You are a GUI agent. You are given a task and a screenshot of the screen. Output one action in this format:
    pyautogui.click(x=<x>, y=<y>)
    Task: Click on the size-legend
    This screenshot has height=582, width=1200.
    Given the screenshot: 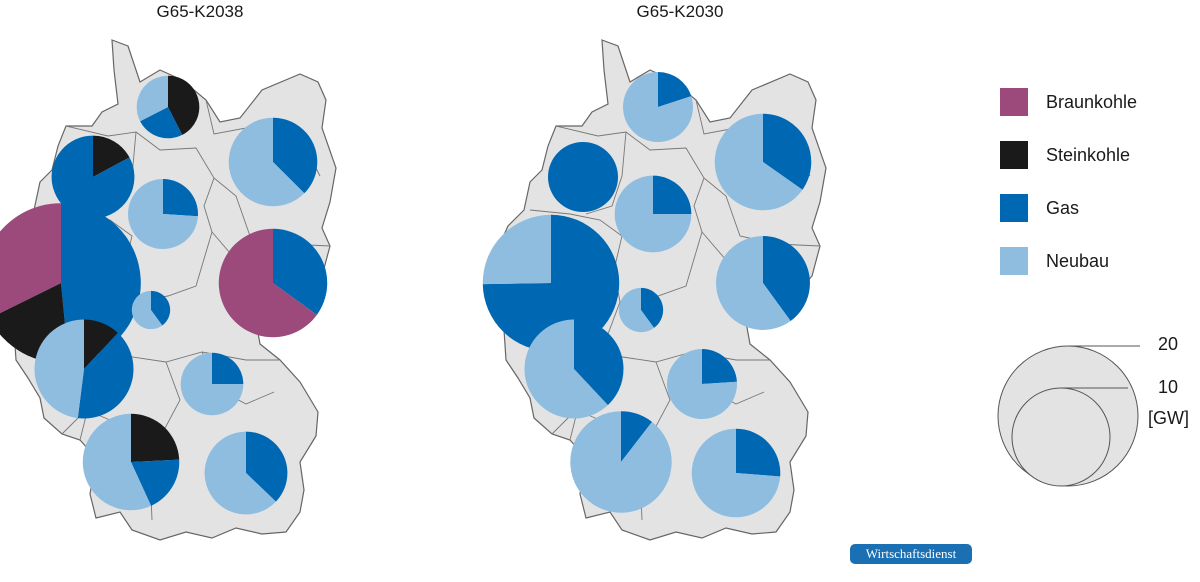 What is the action you would take?
    pyautogui.click(x=1068, y=416)
    